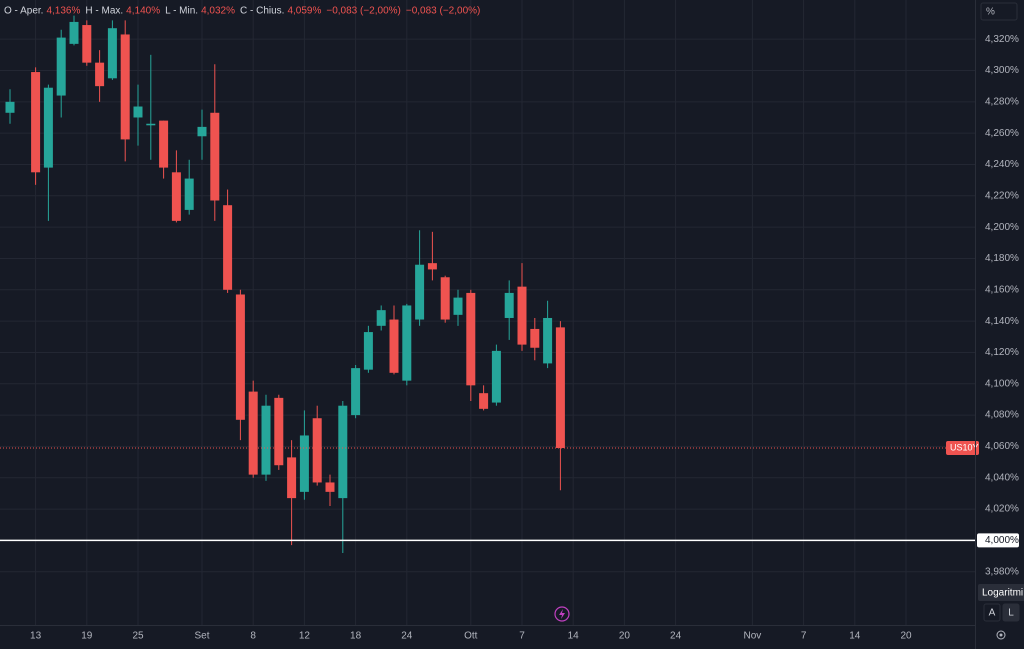 The height and width of the screenshot is (649, 1024). What do you see at coordinates (1002, 258) in the screenshot?
I see `y-tick-label: 4,180%` at bounding box center [1002, 258].